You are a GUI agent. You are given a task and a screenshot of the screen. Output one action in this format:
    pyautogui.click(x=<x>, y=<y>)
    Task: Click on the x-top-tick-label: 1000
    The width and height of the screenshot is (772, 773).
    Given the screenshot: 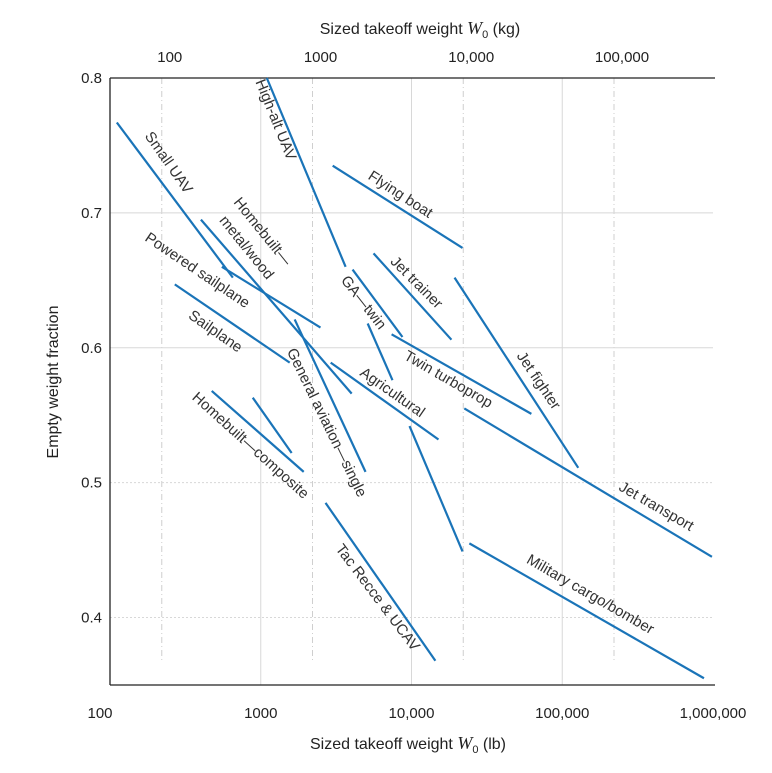 What is the action you would take?
    pyautogui.click(x=320, y=57)
    